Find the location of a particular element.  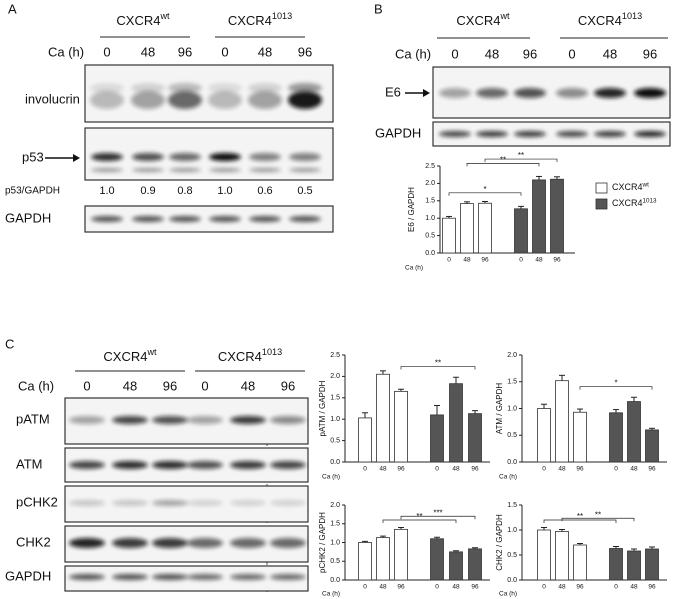

panel-letter: C is located at coordinates (9, 343).